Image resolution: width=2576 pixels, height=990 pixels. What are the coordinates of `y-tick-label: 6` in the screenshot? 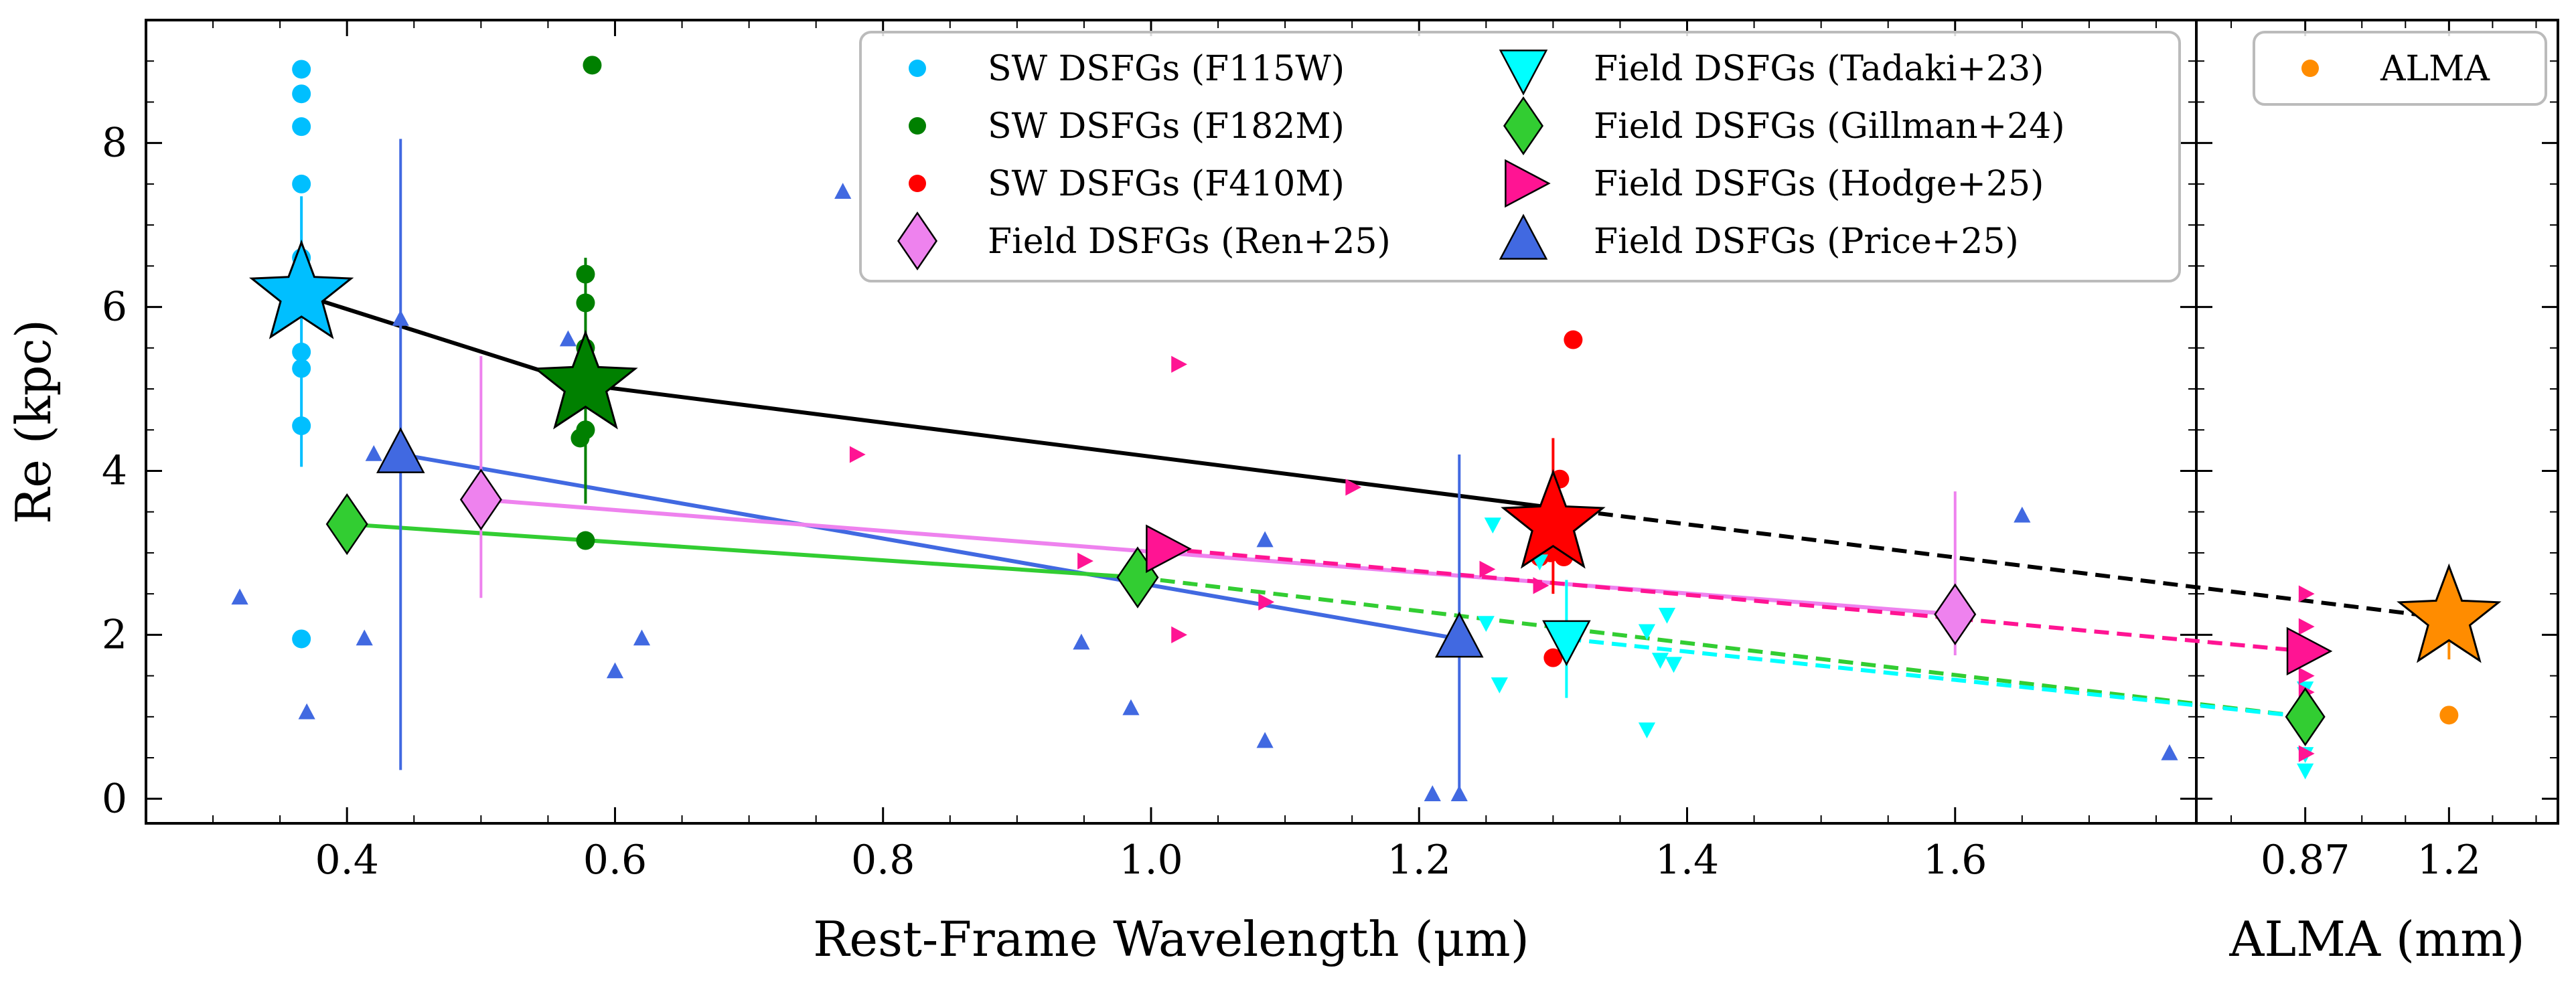 It's located at (114, 307).